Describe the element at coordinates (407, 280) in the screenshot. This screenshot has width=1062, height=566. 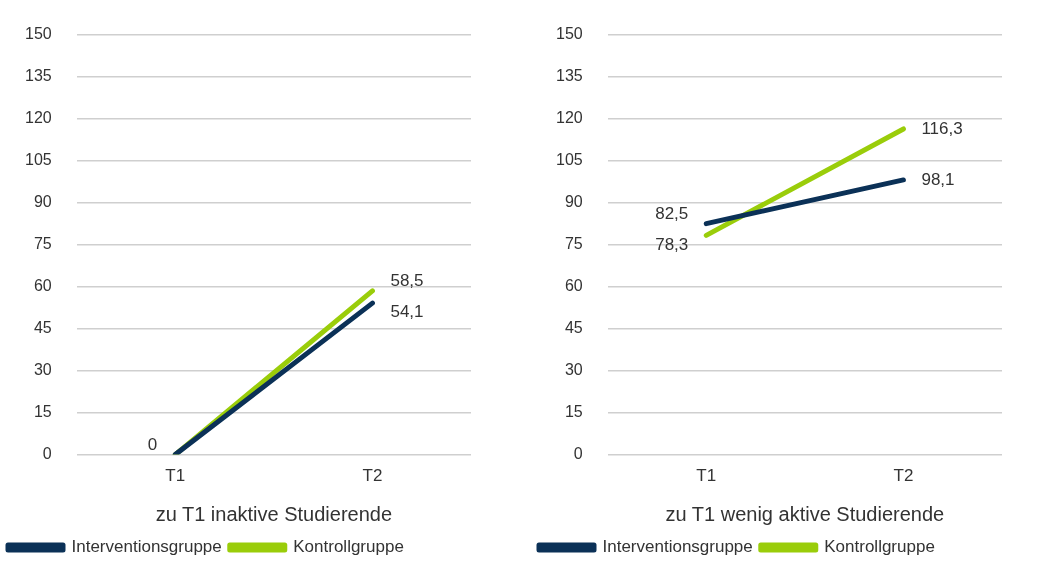
I see `data-label: 58,5` at that location.